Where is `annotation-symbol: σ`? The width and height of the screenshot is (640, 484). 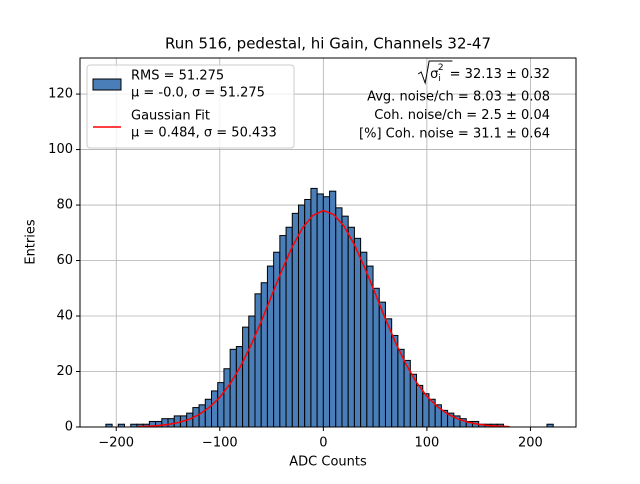 annotation-symbol: σ is located at coordinates (434, 74).